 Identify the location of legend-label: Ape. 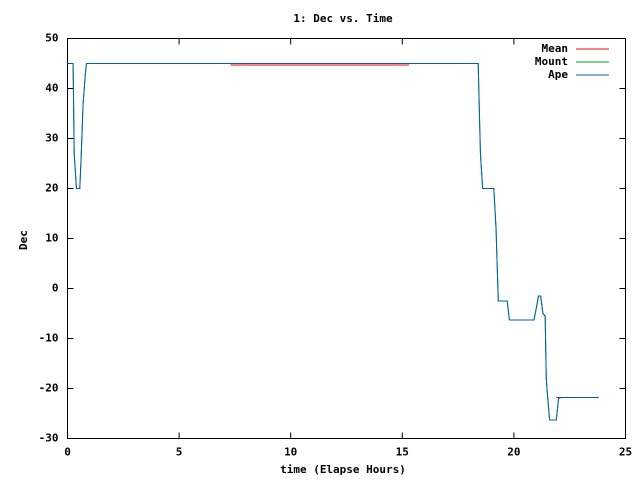
(558, 74).